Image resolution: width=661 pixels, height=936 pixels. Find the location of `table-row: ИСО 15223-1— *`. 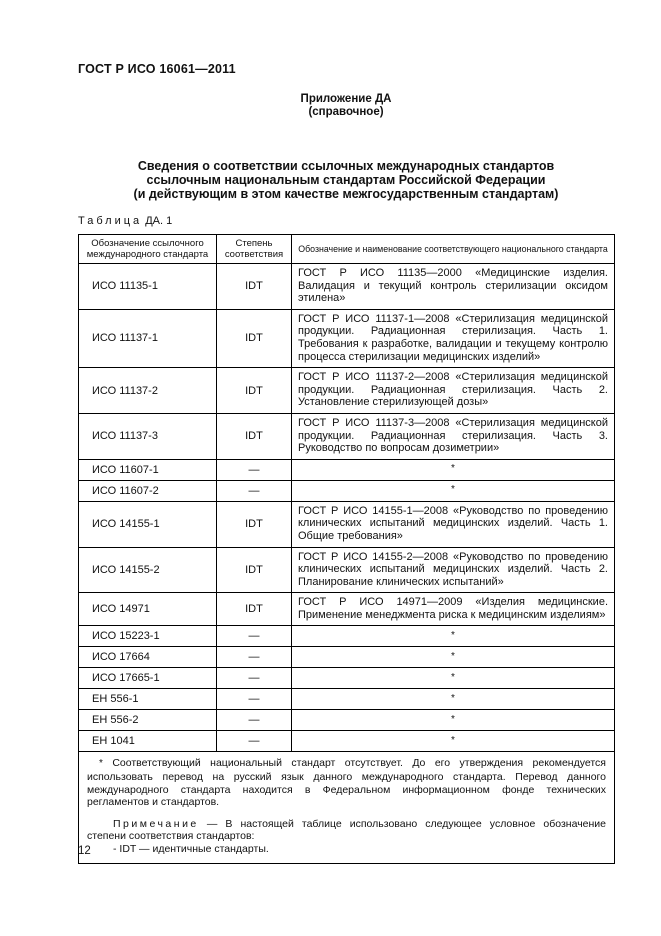

table-row: ИСО 15223-1— * is located at coordinates (346, 636).